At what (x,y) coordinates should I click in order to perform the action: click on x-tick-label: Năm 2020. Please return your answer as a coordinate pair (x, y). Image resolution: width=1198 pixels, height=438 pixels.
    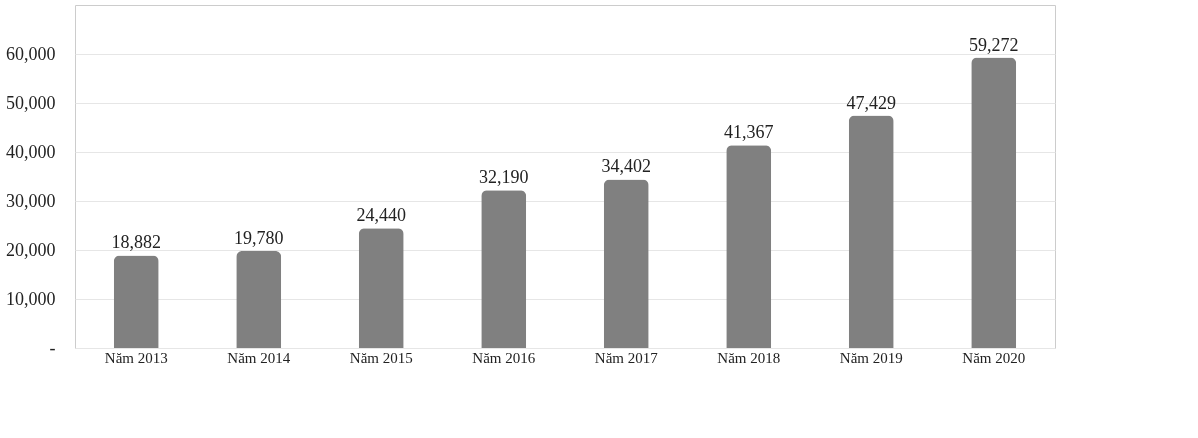
    Looking at the image, I should click on (994, 357).